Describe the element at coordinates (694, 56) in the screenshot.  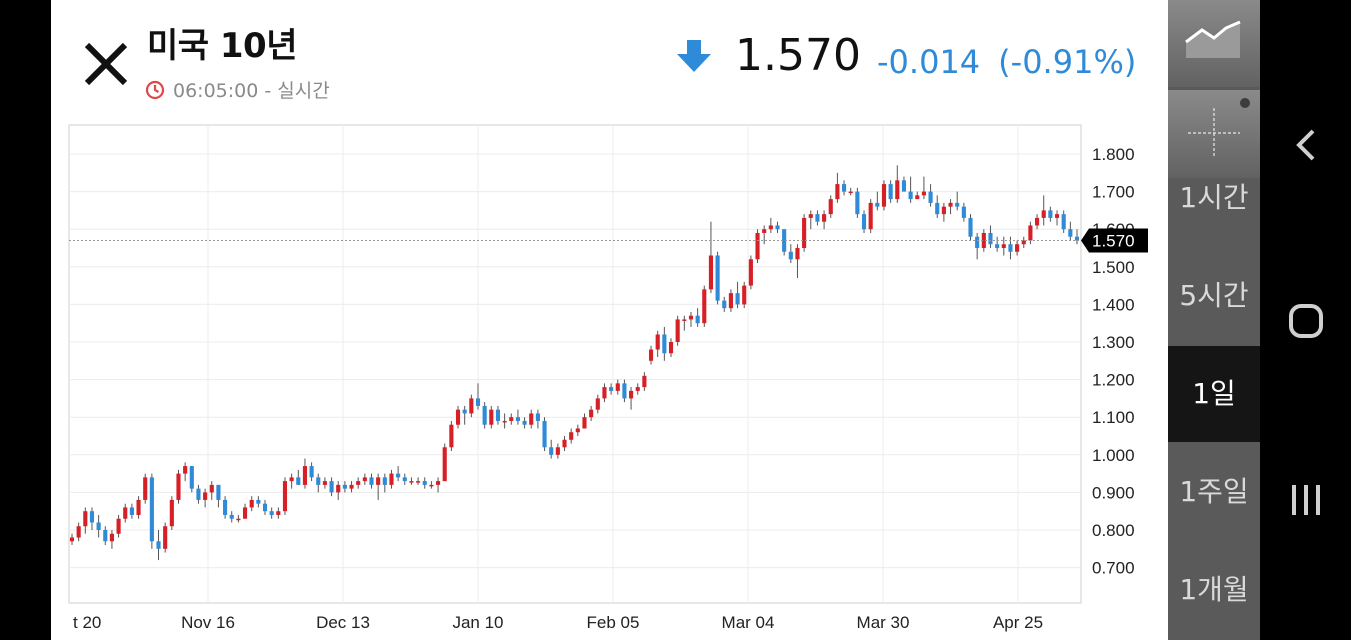
I see `down-arrow-icon` at that location.